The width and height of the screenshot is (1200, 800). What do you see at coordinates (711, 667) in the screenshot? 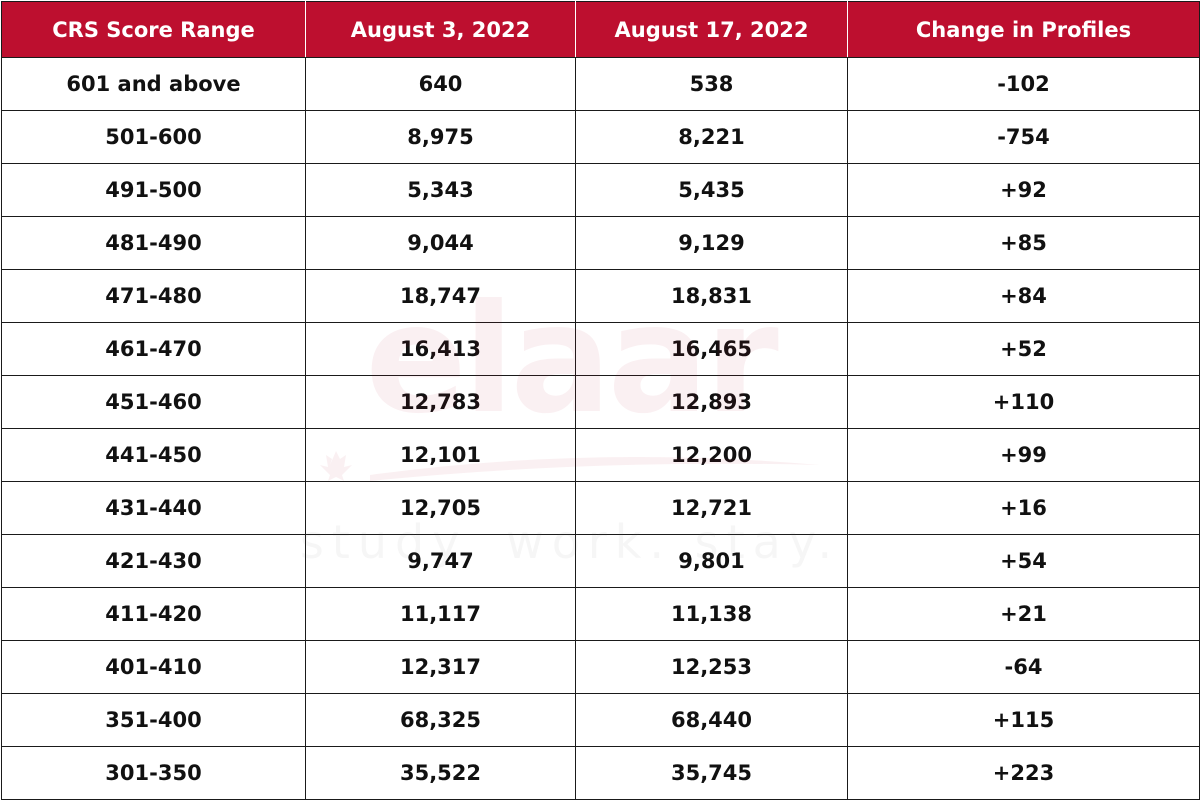
I see `cell-august-17: 12,253` at bounding box center [711, 667].